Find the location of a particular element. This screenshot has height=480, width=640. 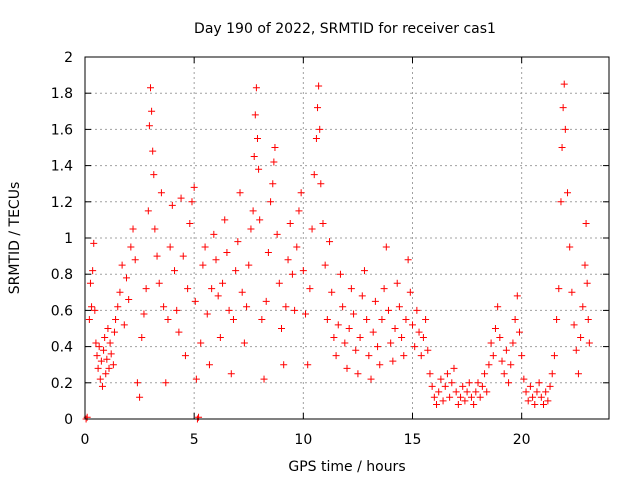

y-tick-label: 0.8 is located at coordinates (62, 275).